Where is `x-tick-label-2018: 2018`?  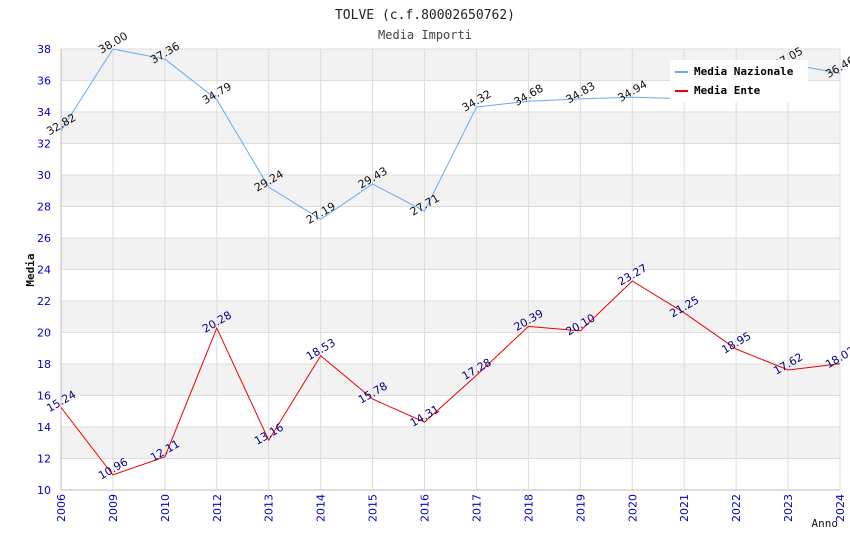
x-tick-label-2018: 2018 is located at coordinates (528, 508).